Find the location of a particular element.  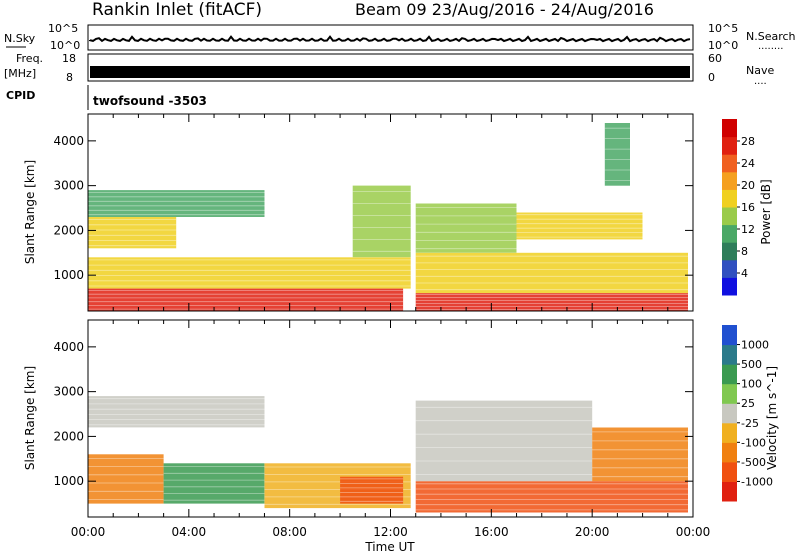

time-tick-label: 08:00 is located at coordinates (289, 532).